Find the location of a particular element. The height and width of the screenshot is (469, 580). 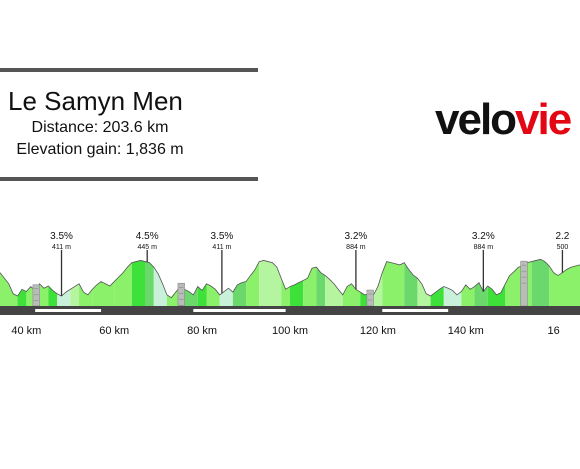

elevation-gain-label: Elevation gain: 1,836 m is located at coordinates (100, 149).